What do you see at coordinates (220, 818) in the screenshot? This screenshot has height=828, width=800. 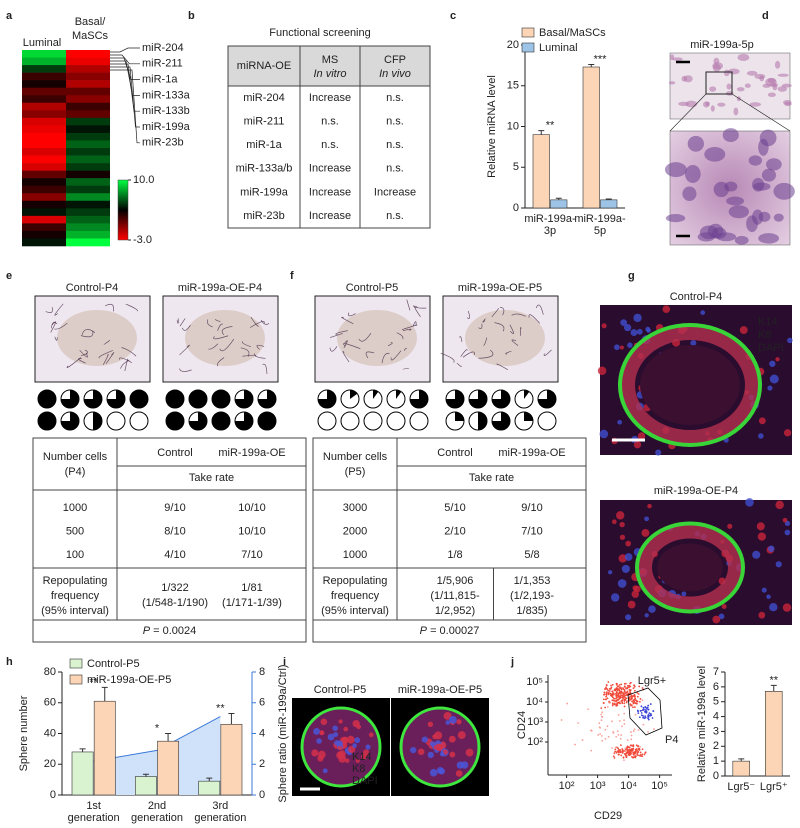 I see `x-tick-label: generation` at bounding box center [220, 818].